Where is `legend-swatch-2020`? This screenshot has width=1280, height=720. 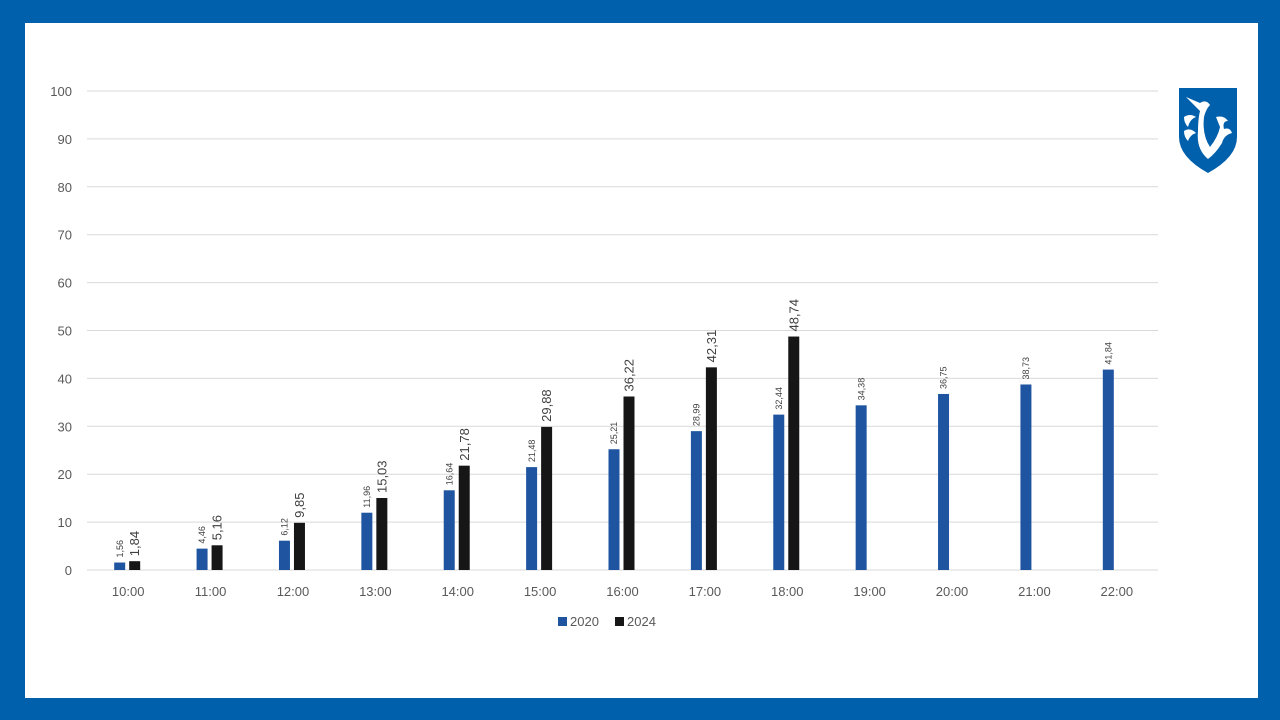 legend-swatch-2020 is located at coordinates (562, 621).